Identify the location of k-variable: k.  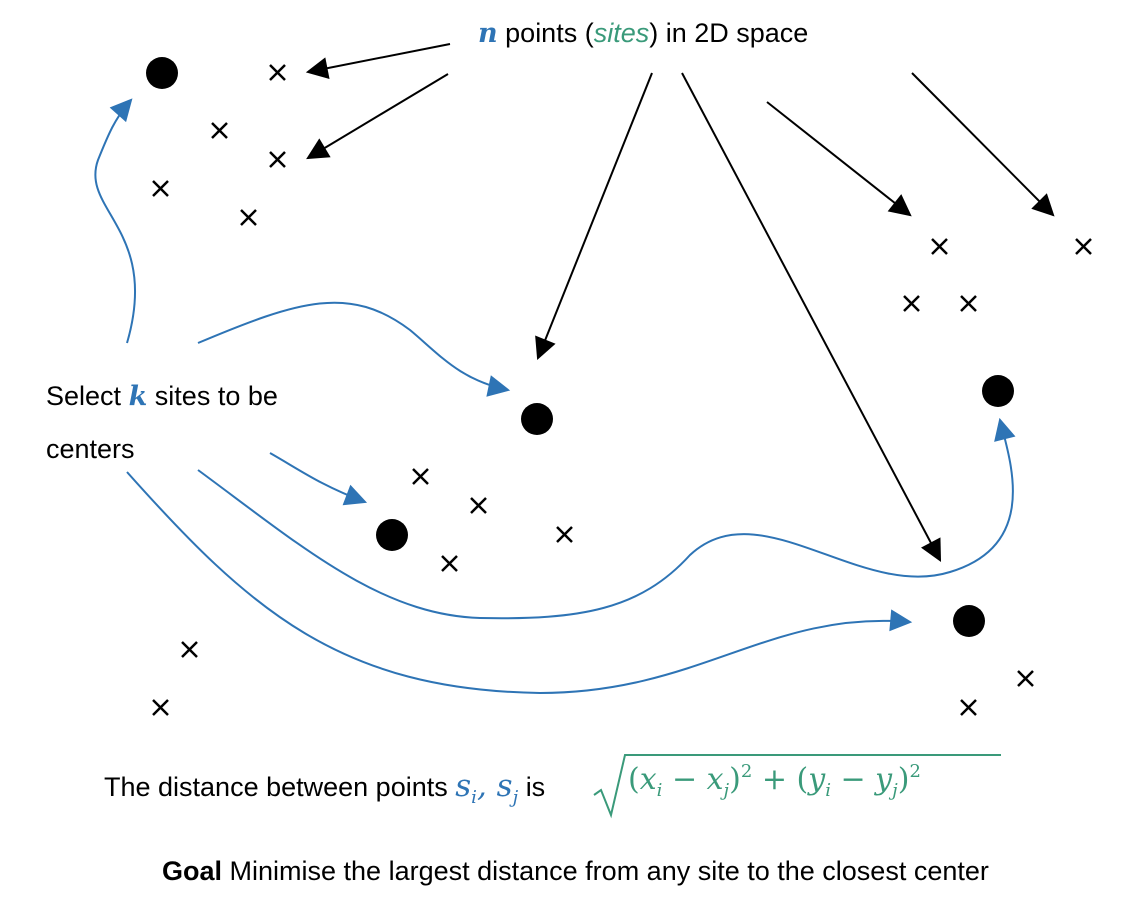
(138, 396).